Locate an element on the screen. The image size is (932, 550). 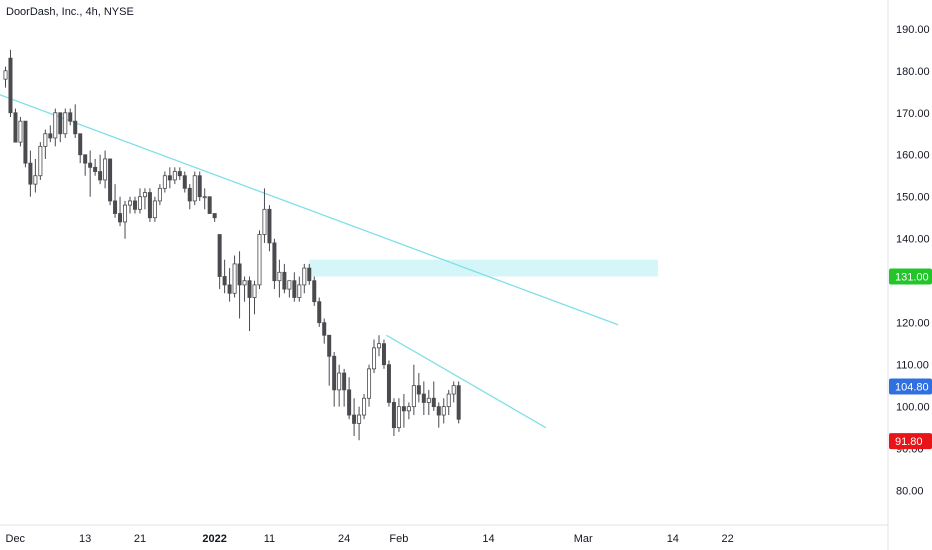
price-tag-label: 131.00 is located at coordinates (912, 277).